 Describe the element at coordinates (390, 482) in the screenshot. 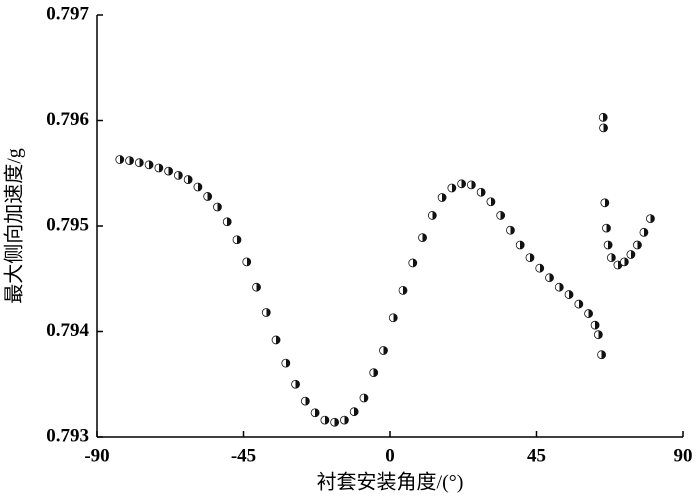

I see `x-axis-label: 衬套安装角度/(°)` at that location.